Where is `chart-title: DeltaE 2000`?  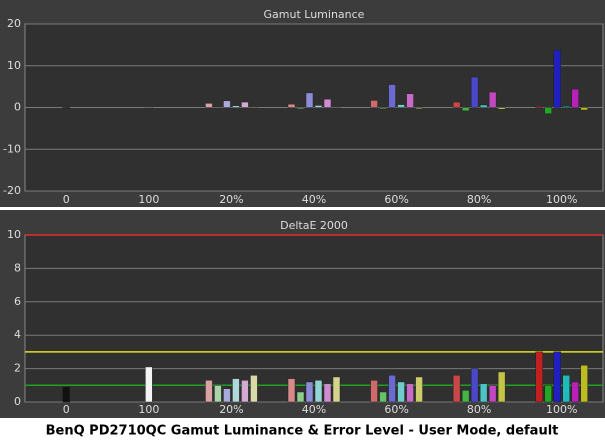 chart-title: DeltaE 2000 is located at coordinates (314, 225).